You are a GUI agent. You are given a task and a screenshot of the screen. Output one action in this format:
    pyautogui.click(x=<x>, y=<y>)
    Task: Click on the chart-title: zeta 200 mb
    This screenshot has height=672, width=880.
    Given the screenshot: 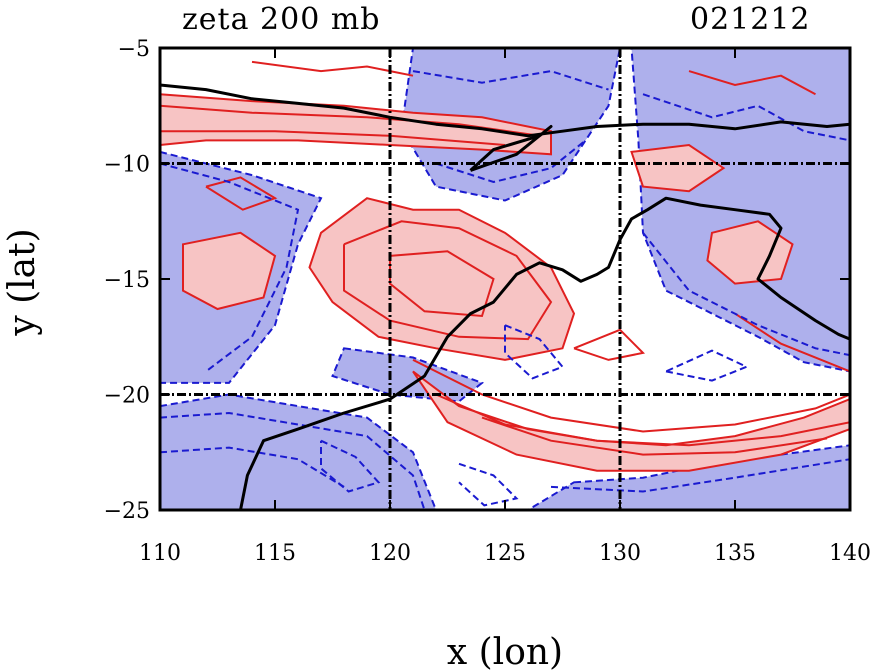 What is the action you would take?
    pyautogui.click(x=281, y=19)
    